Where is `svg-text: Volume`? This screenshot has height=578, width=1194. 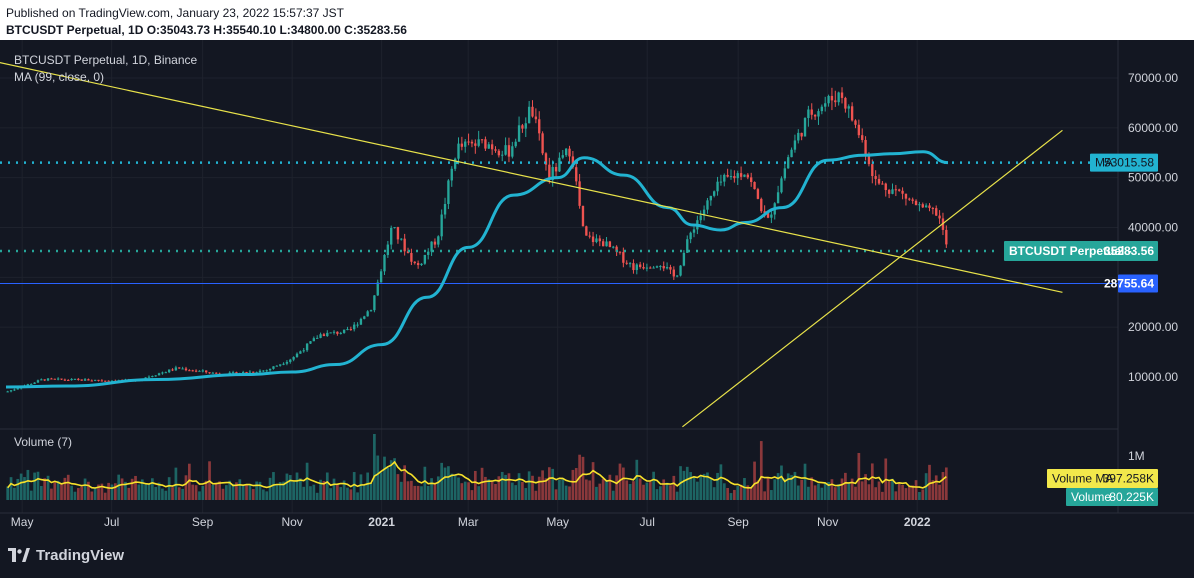 svg-text: Volume is located at coordinates (1091, 497).